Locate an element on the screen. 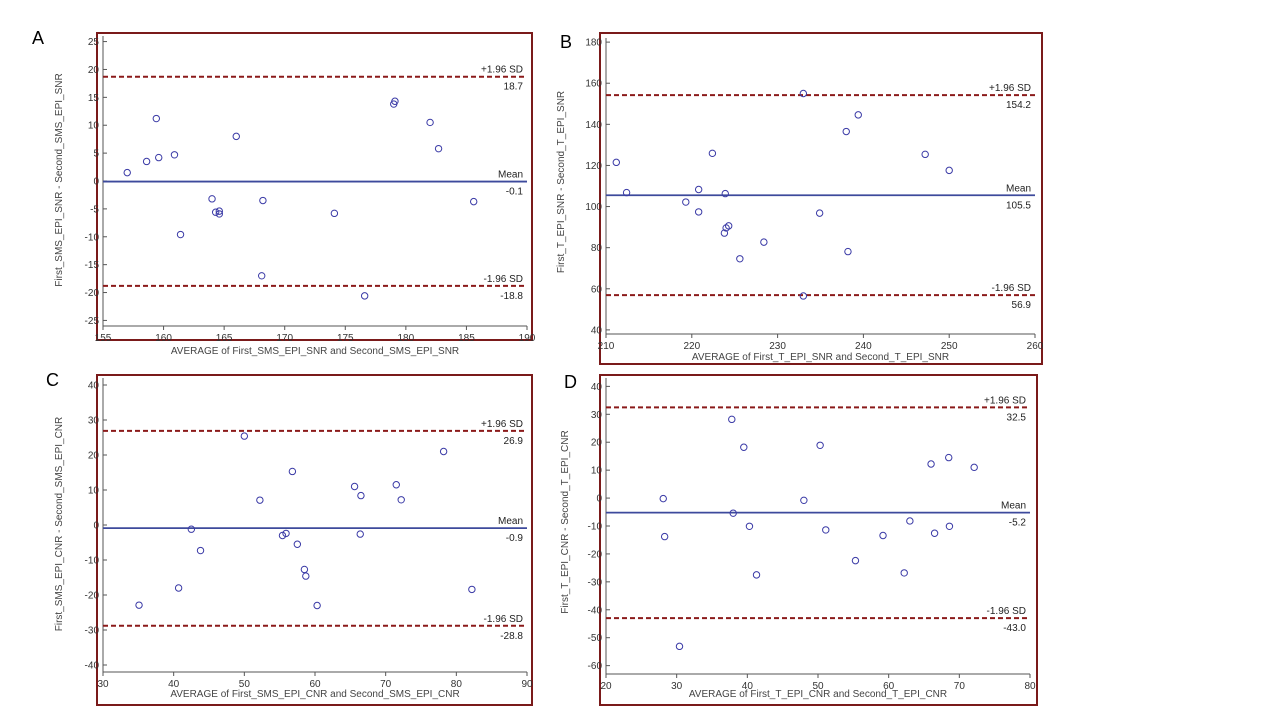 This screenshot has width=1280, height=720. y-tick-label: 30 is located at coordinates (94, 421).